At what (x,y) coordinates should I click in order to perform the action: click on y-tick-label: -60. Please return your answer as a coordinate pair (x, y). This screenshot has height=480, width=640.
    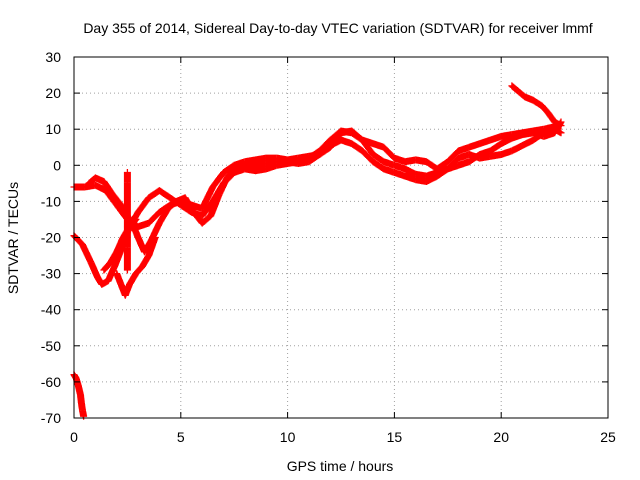
    Looking at the image, I should click on (51, 382).